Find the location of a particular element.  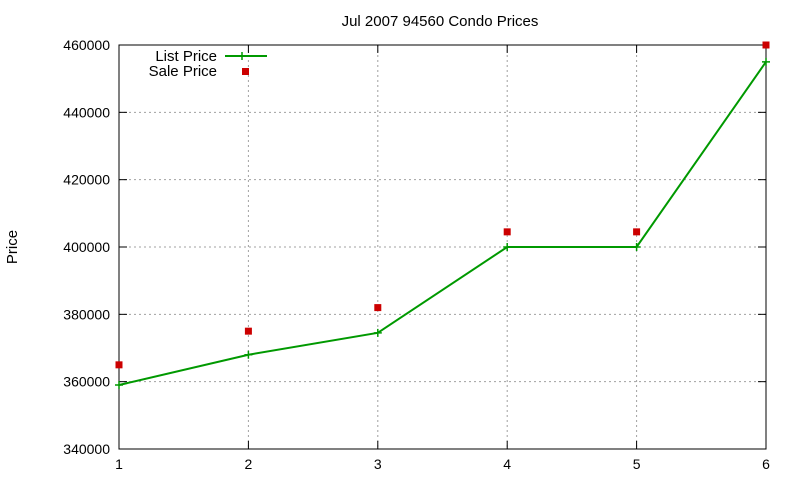

x-tick-label: 2 is located at coordinates (249, 464).